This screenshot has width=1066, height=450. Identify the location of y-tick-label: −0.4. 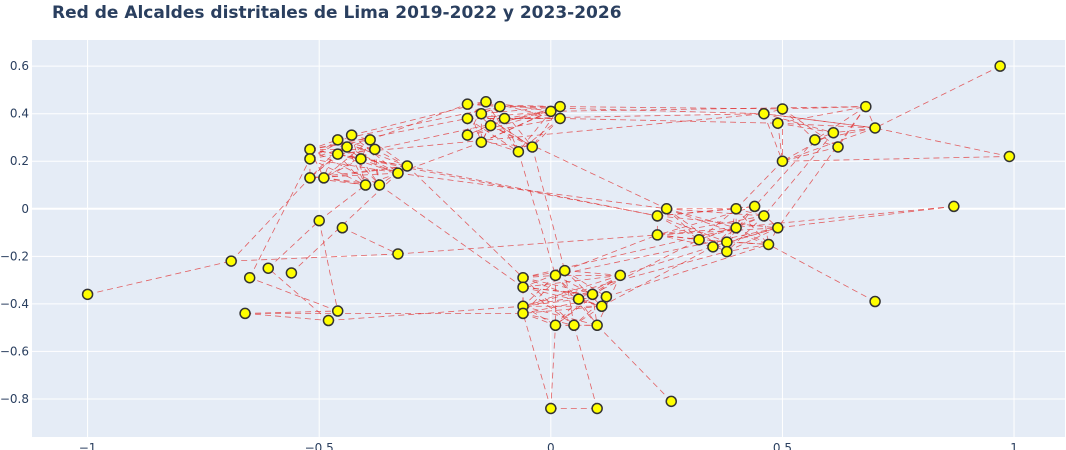
(14, 304).